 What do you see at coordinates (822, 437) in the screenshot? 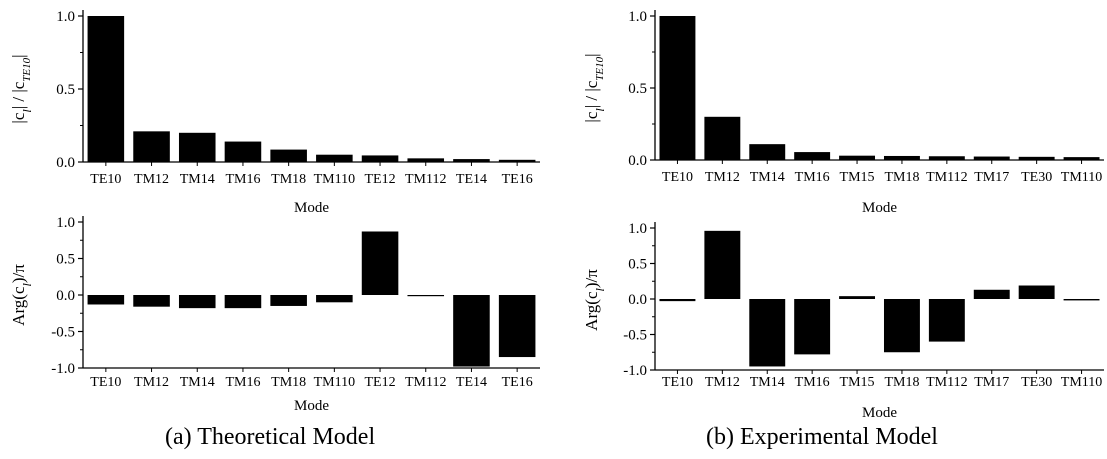
I see `caption-experimental-model: (b) Experimental Model` at bounding box center [822, 437].